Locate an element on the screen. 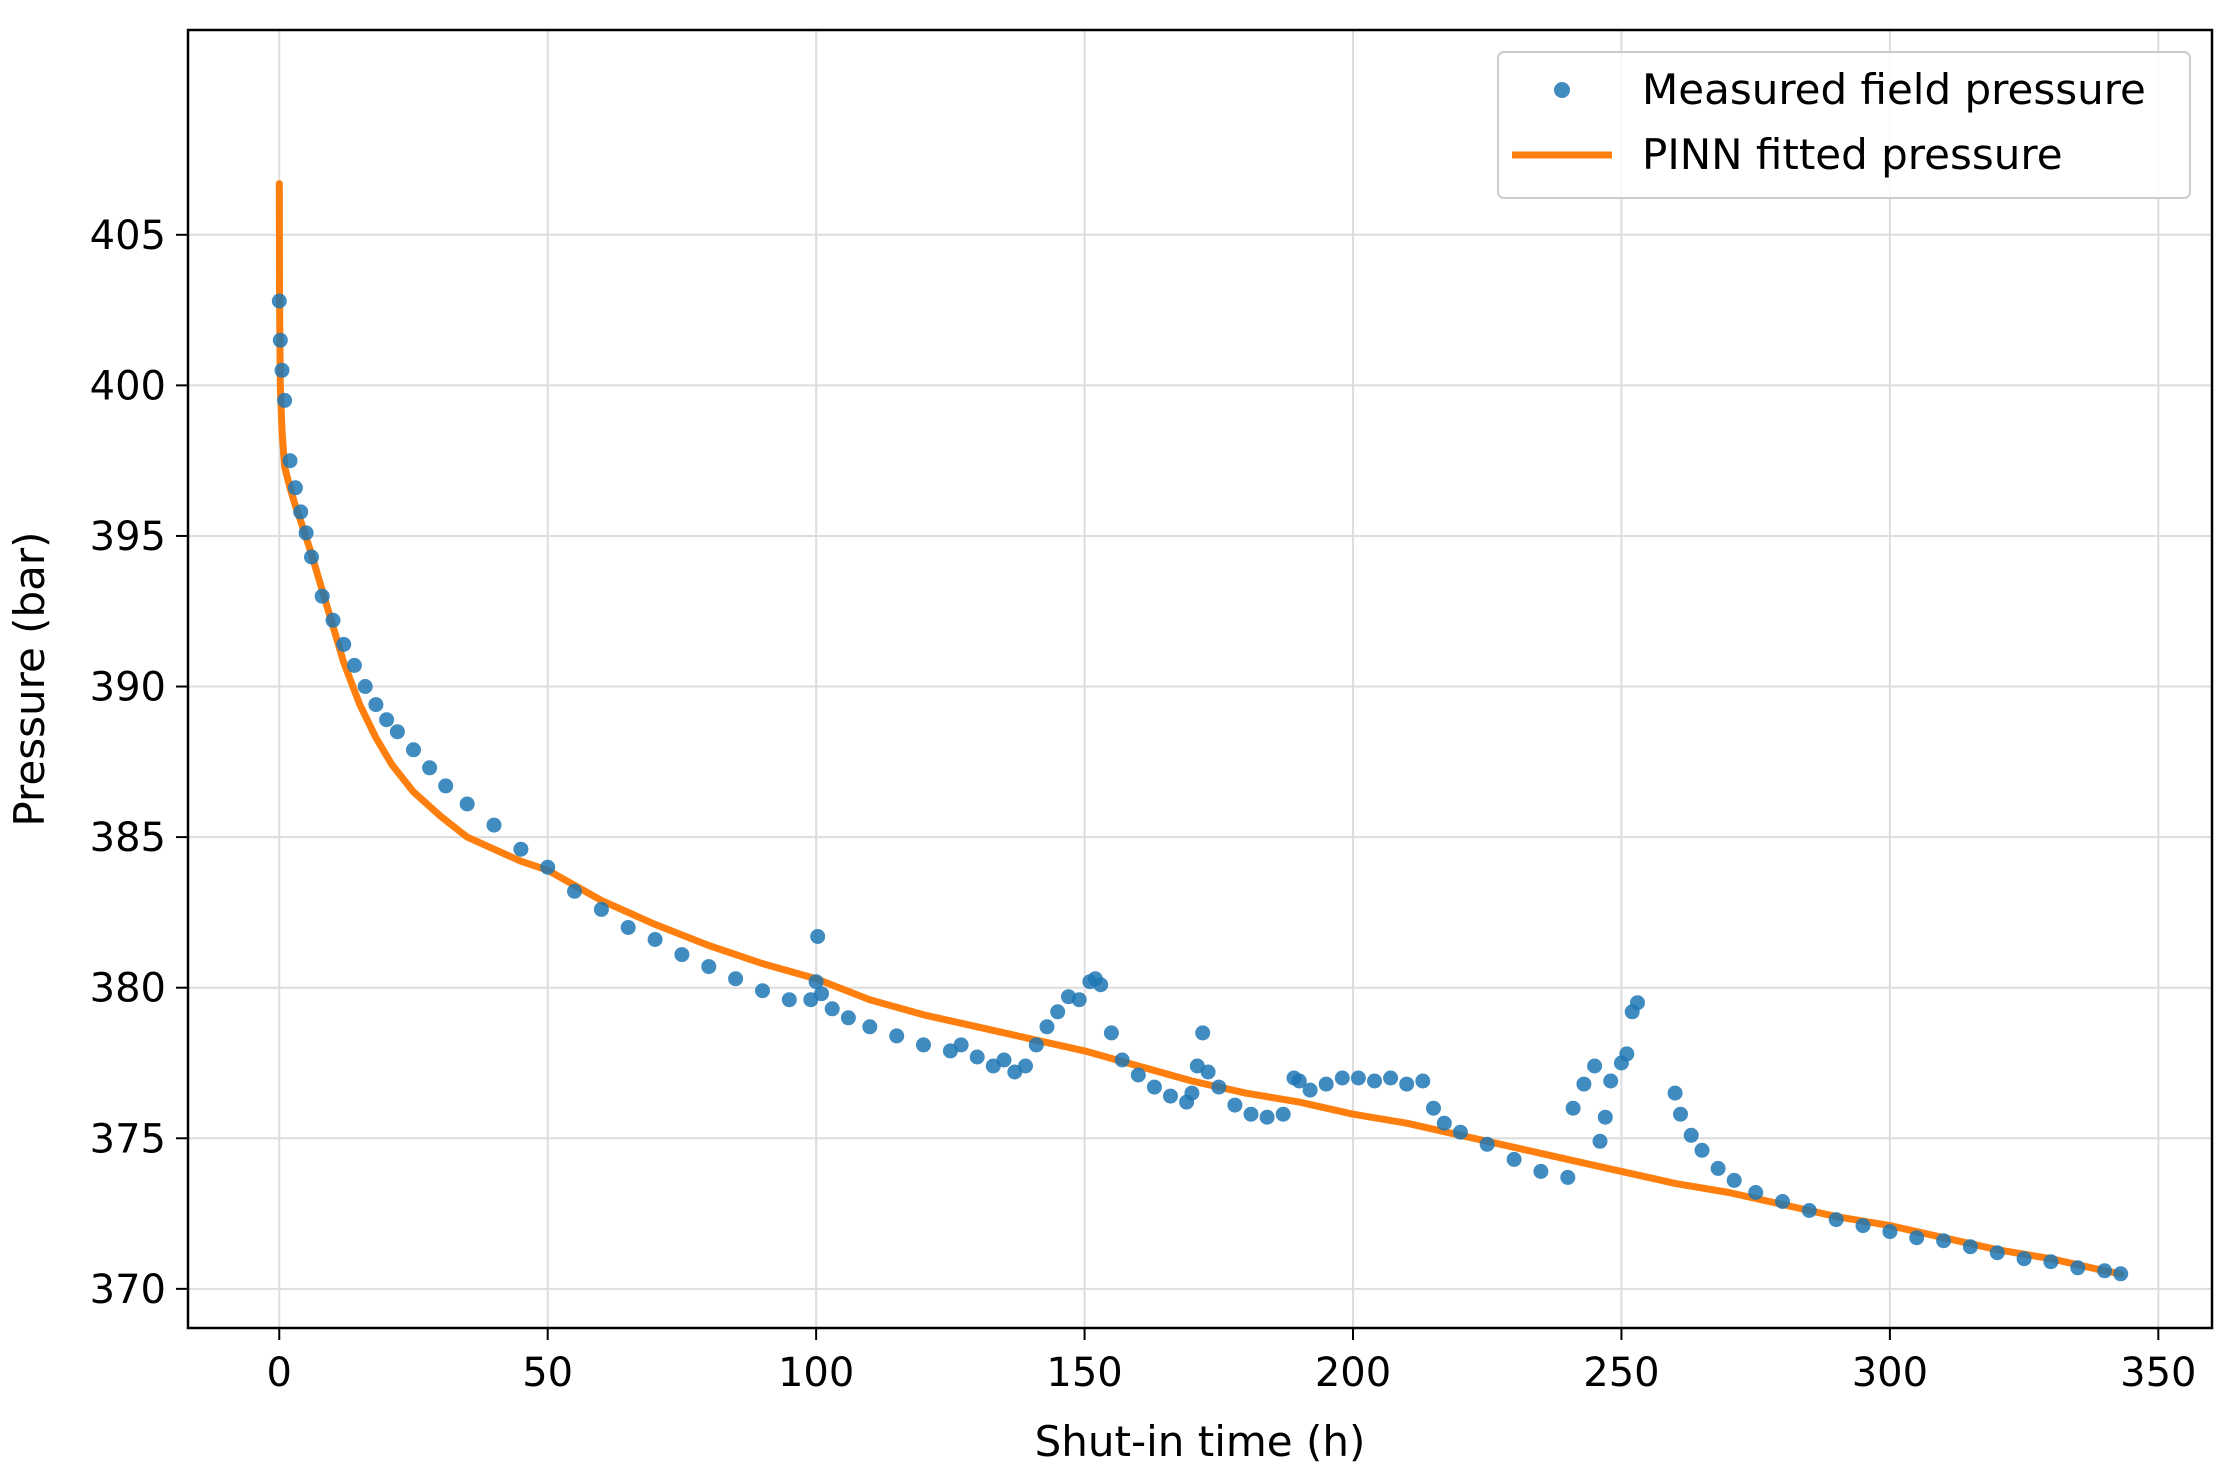 The image size is (2223, 1476). x-tick-label: 250 is located at coordinates (1621, 1373).